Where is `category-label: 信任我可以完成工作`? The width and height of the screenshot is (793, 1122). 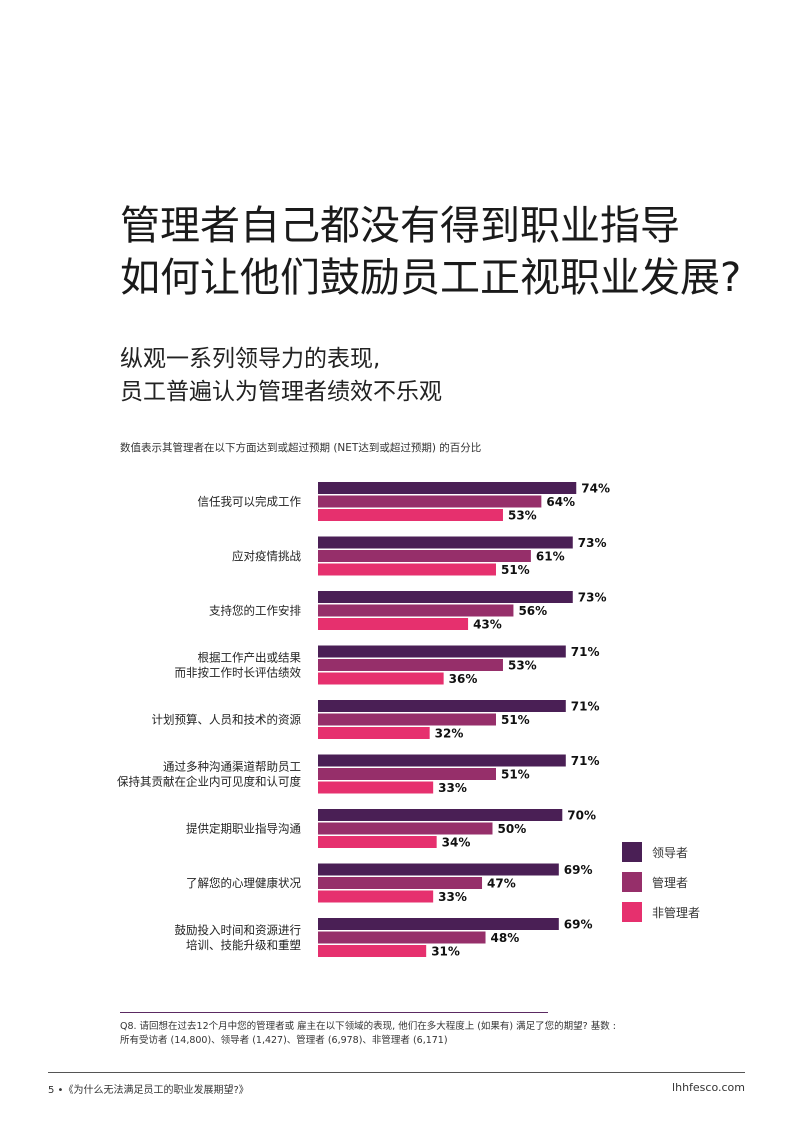
category-label: 信任我可以完成工作 is located at coordinates (250, 502).